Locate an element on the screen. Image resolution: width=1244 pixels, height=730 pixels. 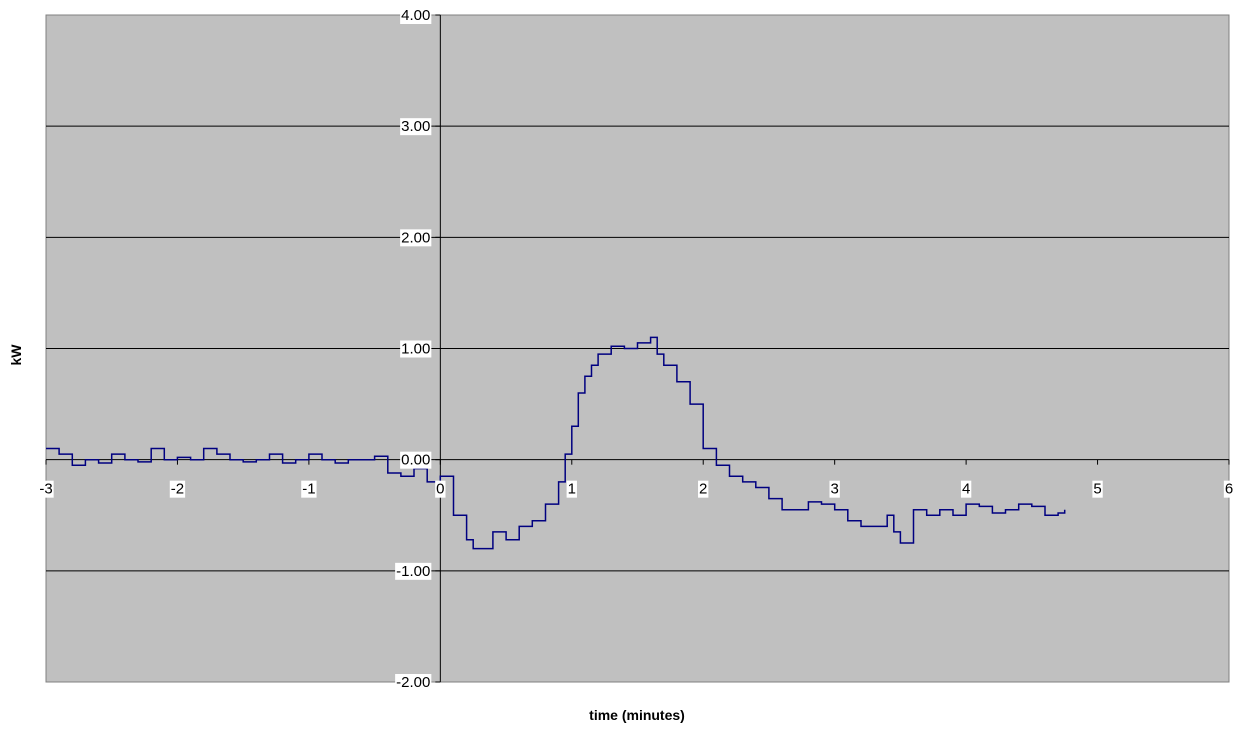
x-tick-label: 3 is located at coordinates (834, 489).